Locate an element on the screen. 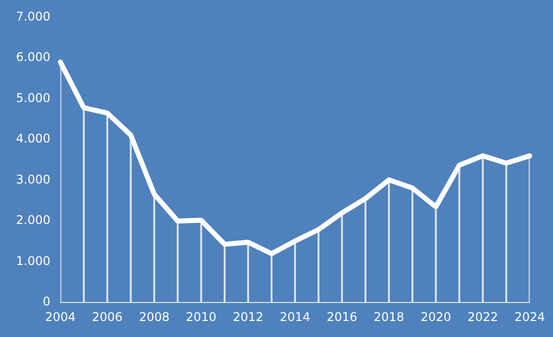 The width and height of the screenshot is (553, 337). y-tick-label: 6.000 is located at coordinates (33, 57).